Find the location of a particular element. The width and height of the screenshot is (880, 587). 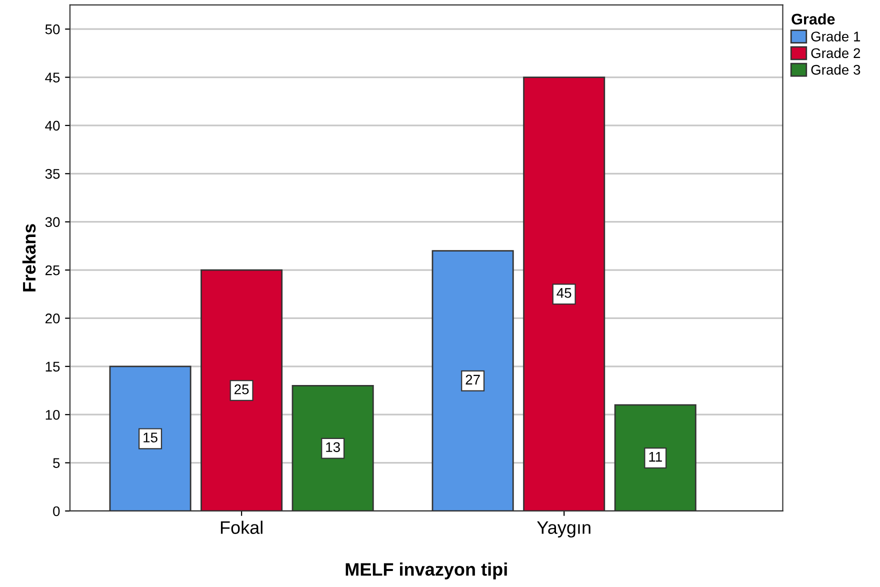

y-tick-label: 5 is located at coordinates (56, 463).